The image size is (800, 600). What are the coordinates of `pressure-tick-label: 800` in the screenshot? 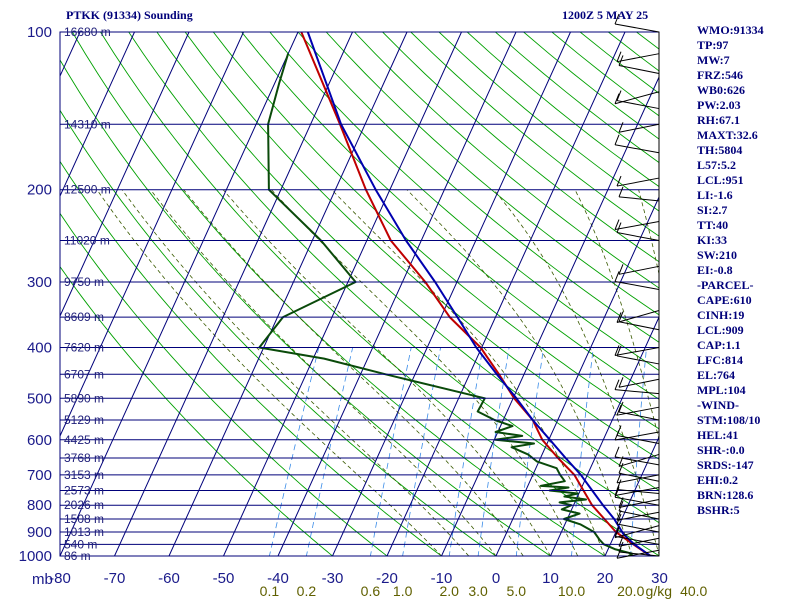 It's located at (39, 505).